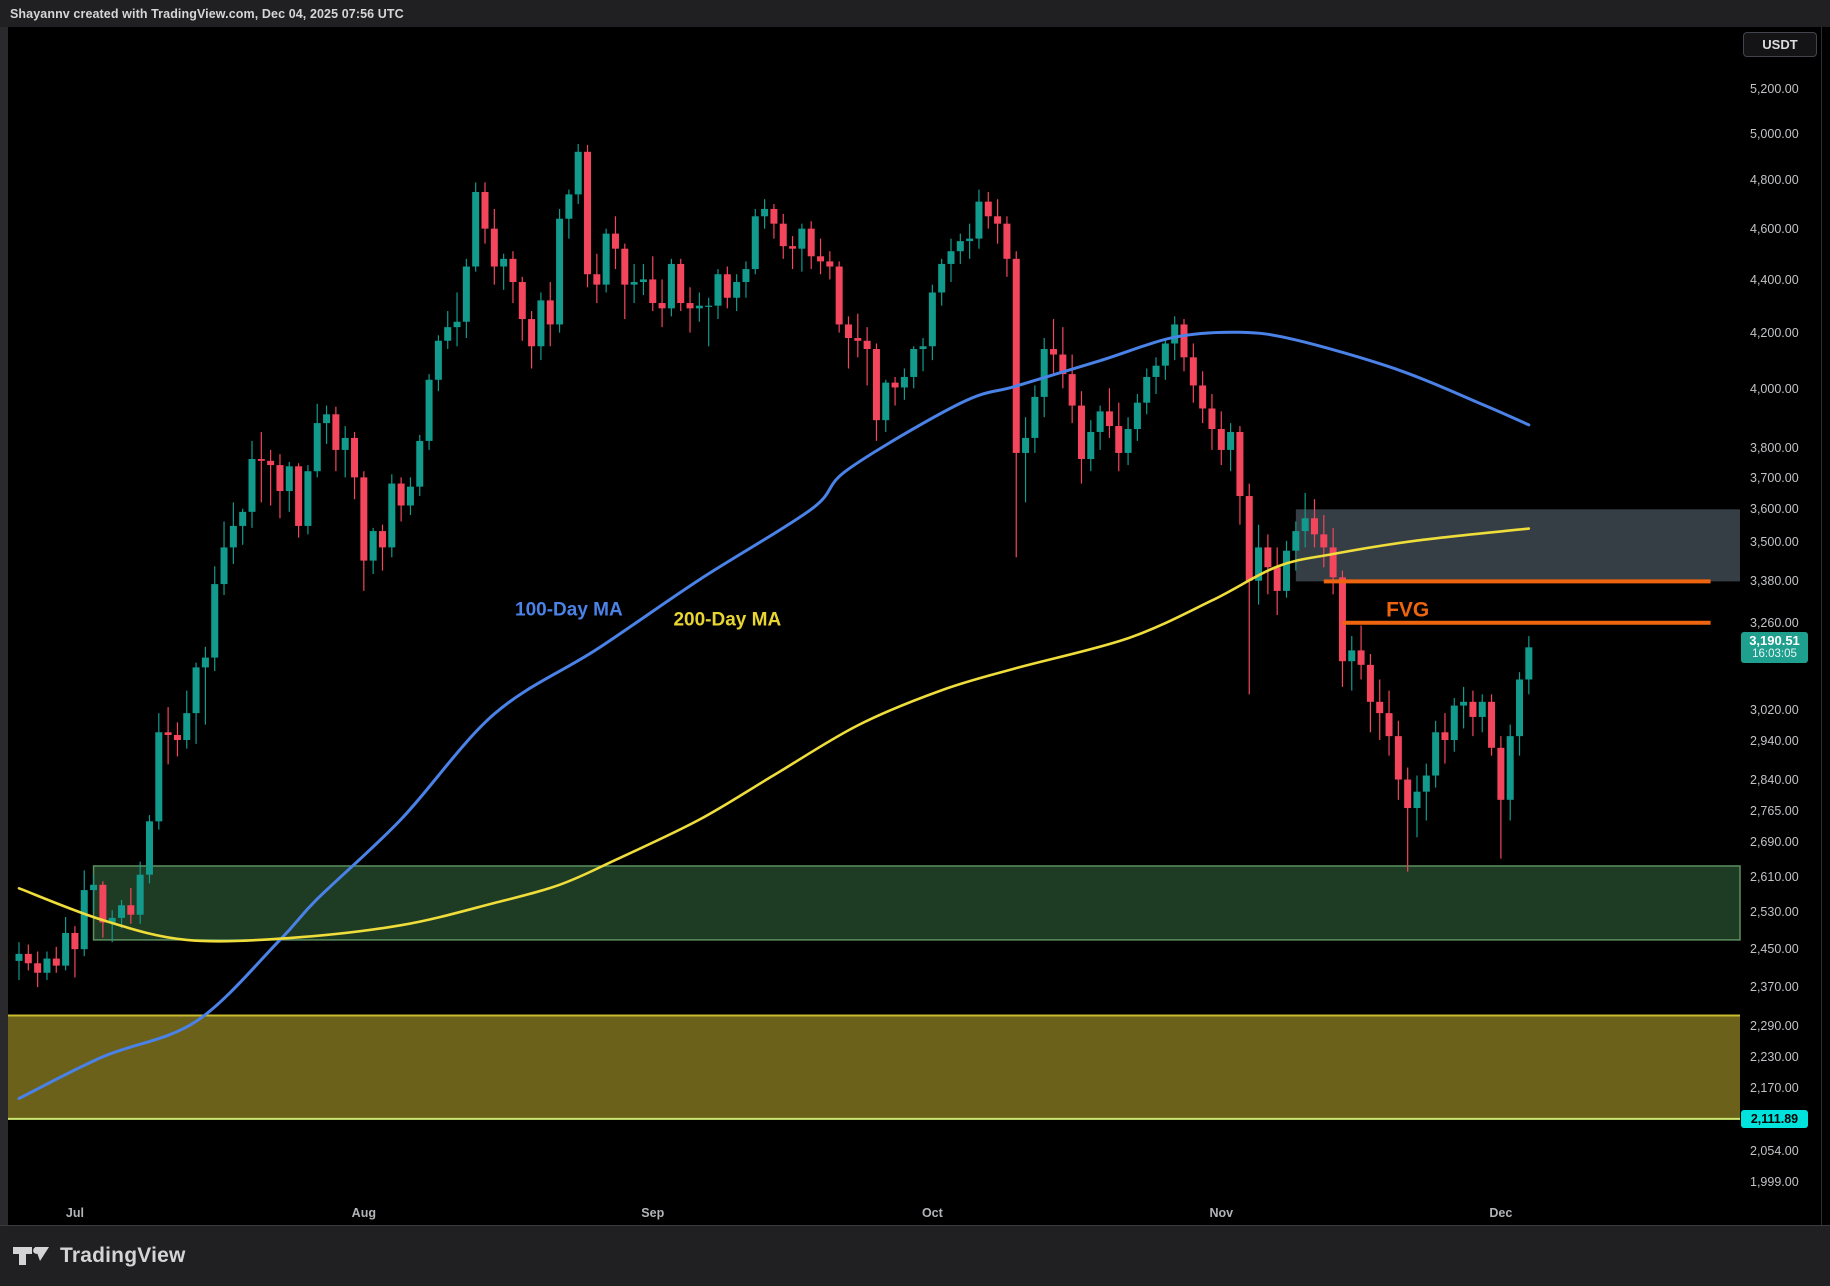 The image size is (1830, 1286). What do you see at coordinates (74, 1213) in the screenshot?
I see `month-tick-jul: Jul` at bounding box center [74, 1213].